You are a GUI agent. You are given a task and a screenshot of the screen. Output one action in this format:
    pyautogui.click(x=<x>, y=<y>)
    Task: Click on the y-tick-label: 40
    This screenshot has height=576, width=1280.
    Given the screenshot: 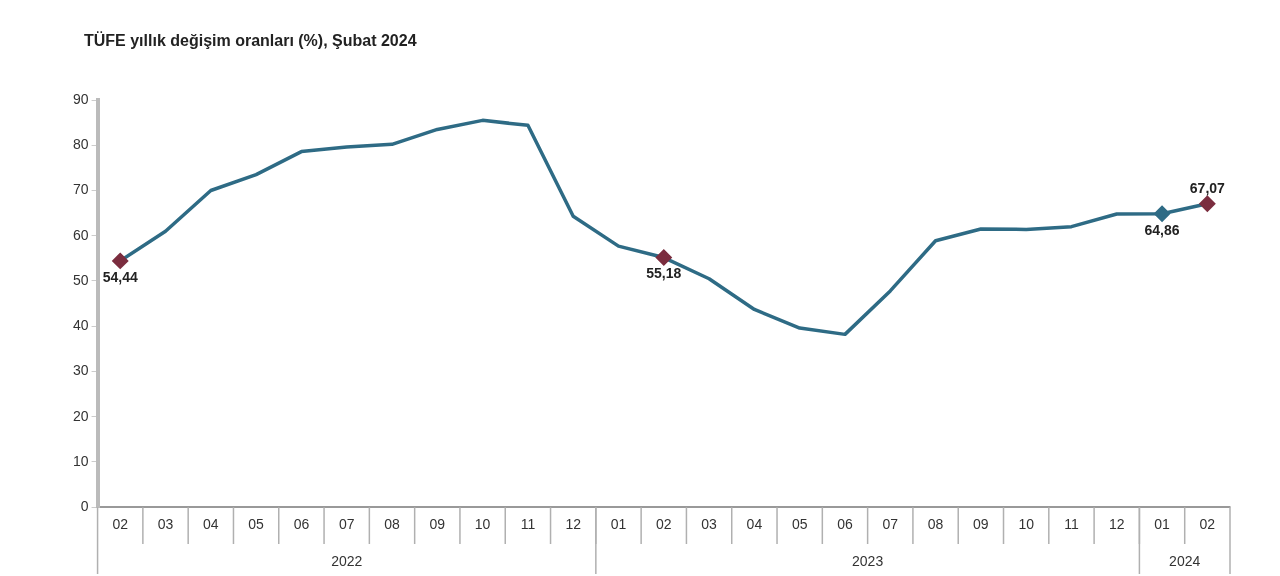 What is the action you would take?
    pyautogui.click(x=80, y=325)
    